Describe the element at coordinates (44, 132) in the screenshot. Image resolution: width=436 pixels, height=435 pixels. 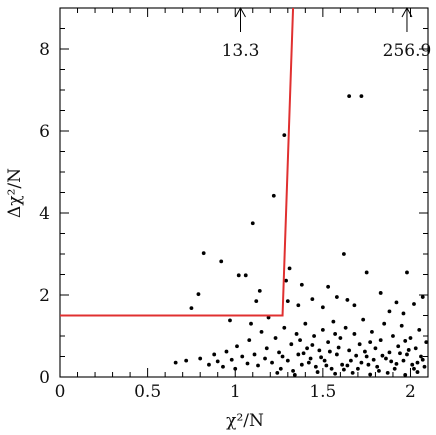
I see `y-tick-label: 6` at that location.